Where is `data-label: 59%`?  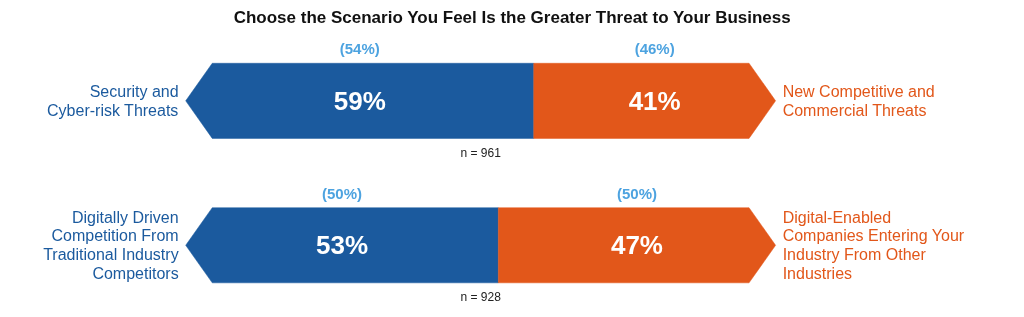 data-label: 59% is located at coordinates (359, 100).